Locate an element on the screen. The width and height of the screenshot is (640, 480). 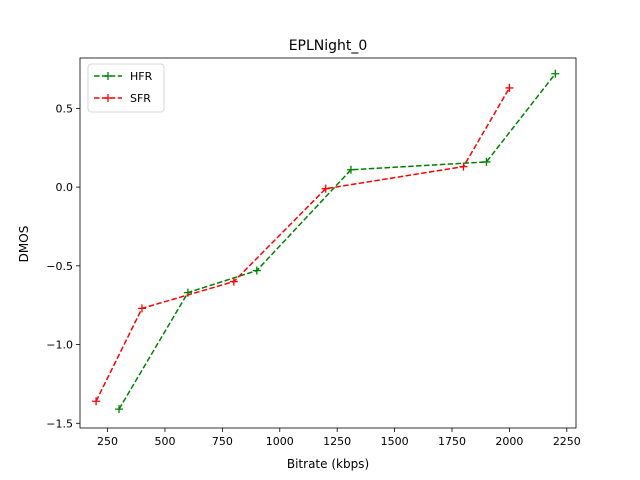
y-tick-label: 0.5 is located at coordinates (65, 108).